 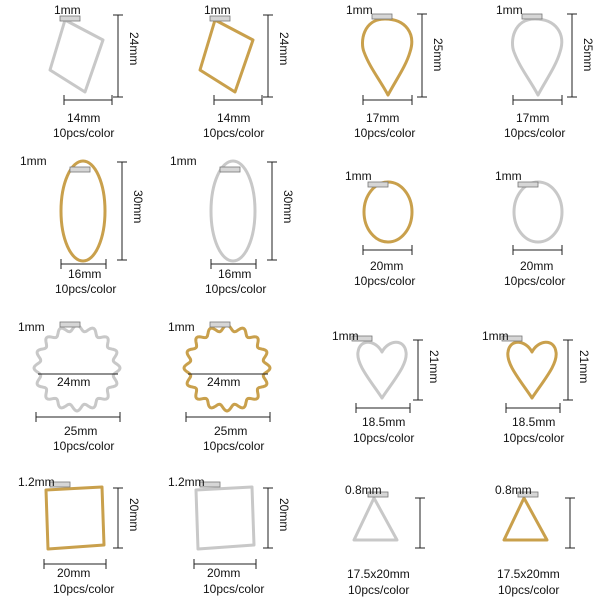 I want to click on product-cell-oval-tall-silver: 1mm 30mm 16mm 10pcs/color, so click(x=225, y=225).